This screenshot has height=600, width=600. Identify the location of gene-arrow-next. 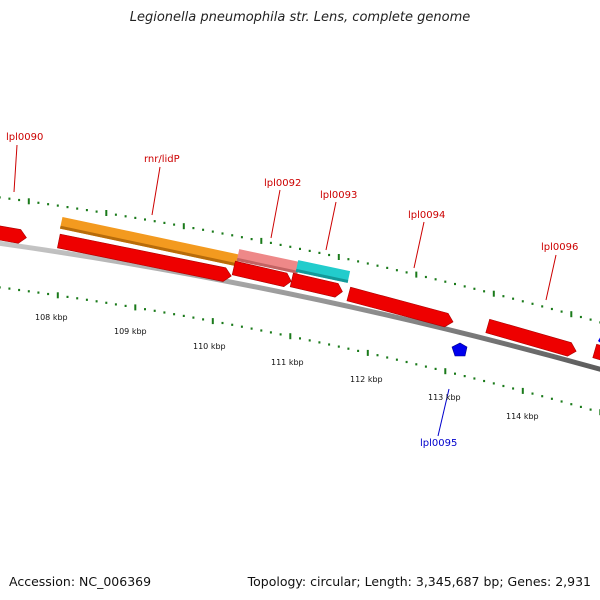
(596, 353).